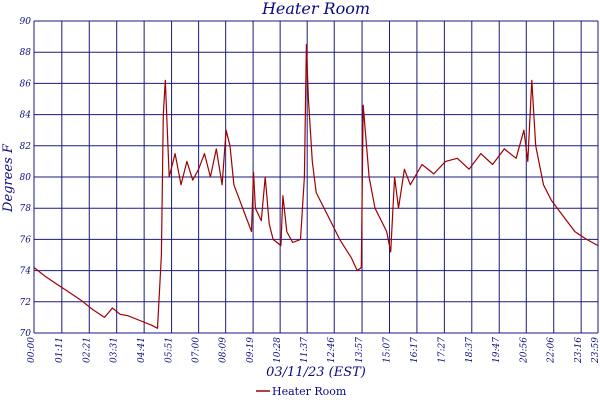  Describe the element at coordinates (26, 334) in the screenshot. I see `y-tick-label: 70` at that location.